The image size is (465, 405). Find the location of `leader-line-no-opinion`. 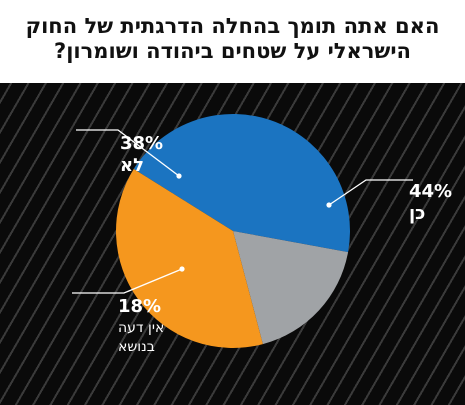

leader-line-no-opinion is located at coordinates (127, 281).